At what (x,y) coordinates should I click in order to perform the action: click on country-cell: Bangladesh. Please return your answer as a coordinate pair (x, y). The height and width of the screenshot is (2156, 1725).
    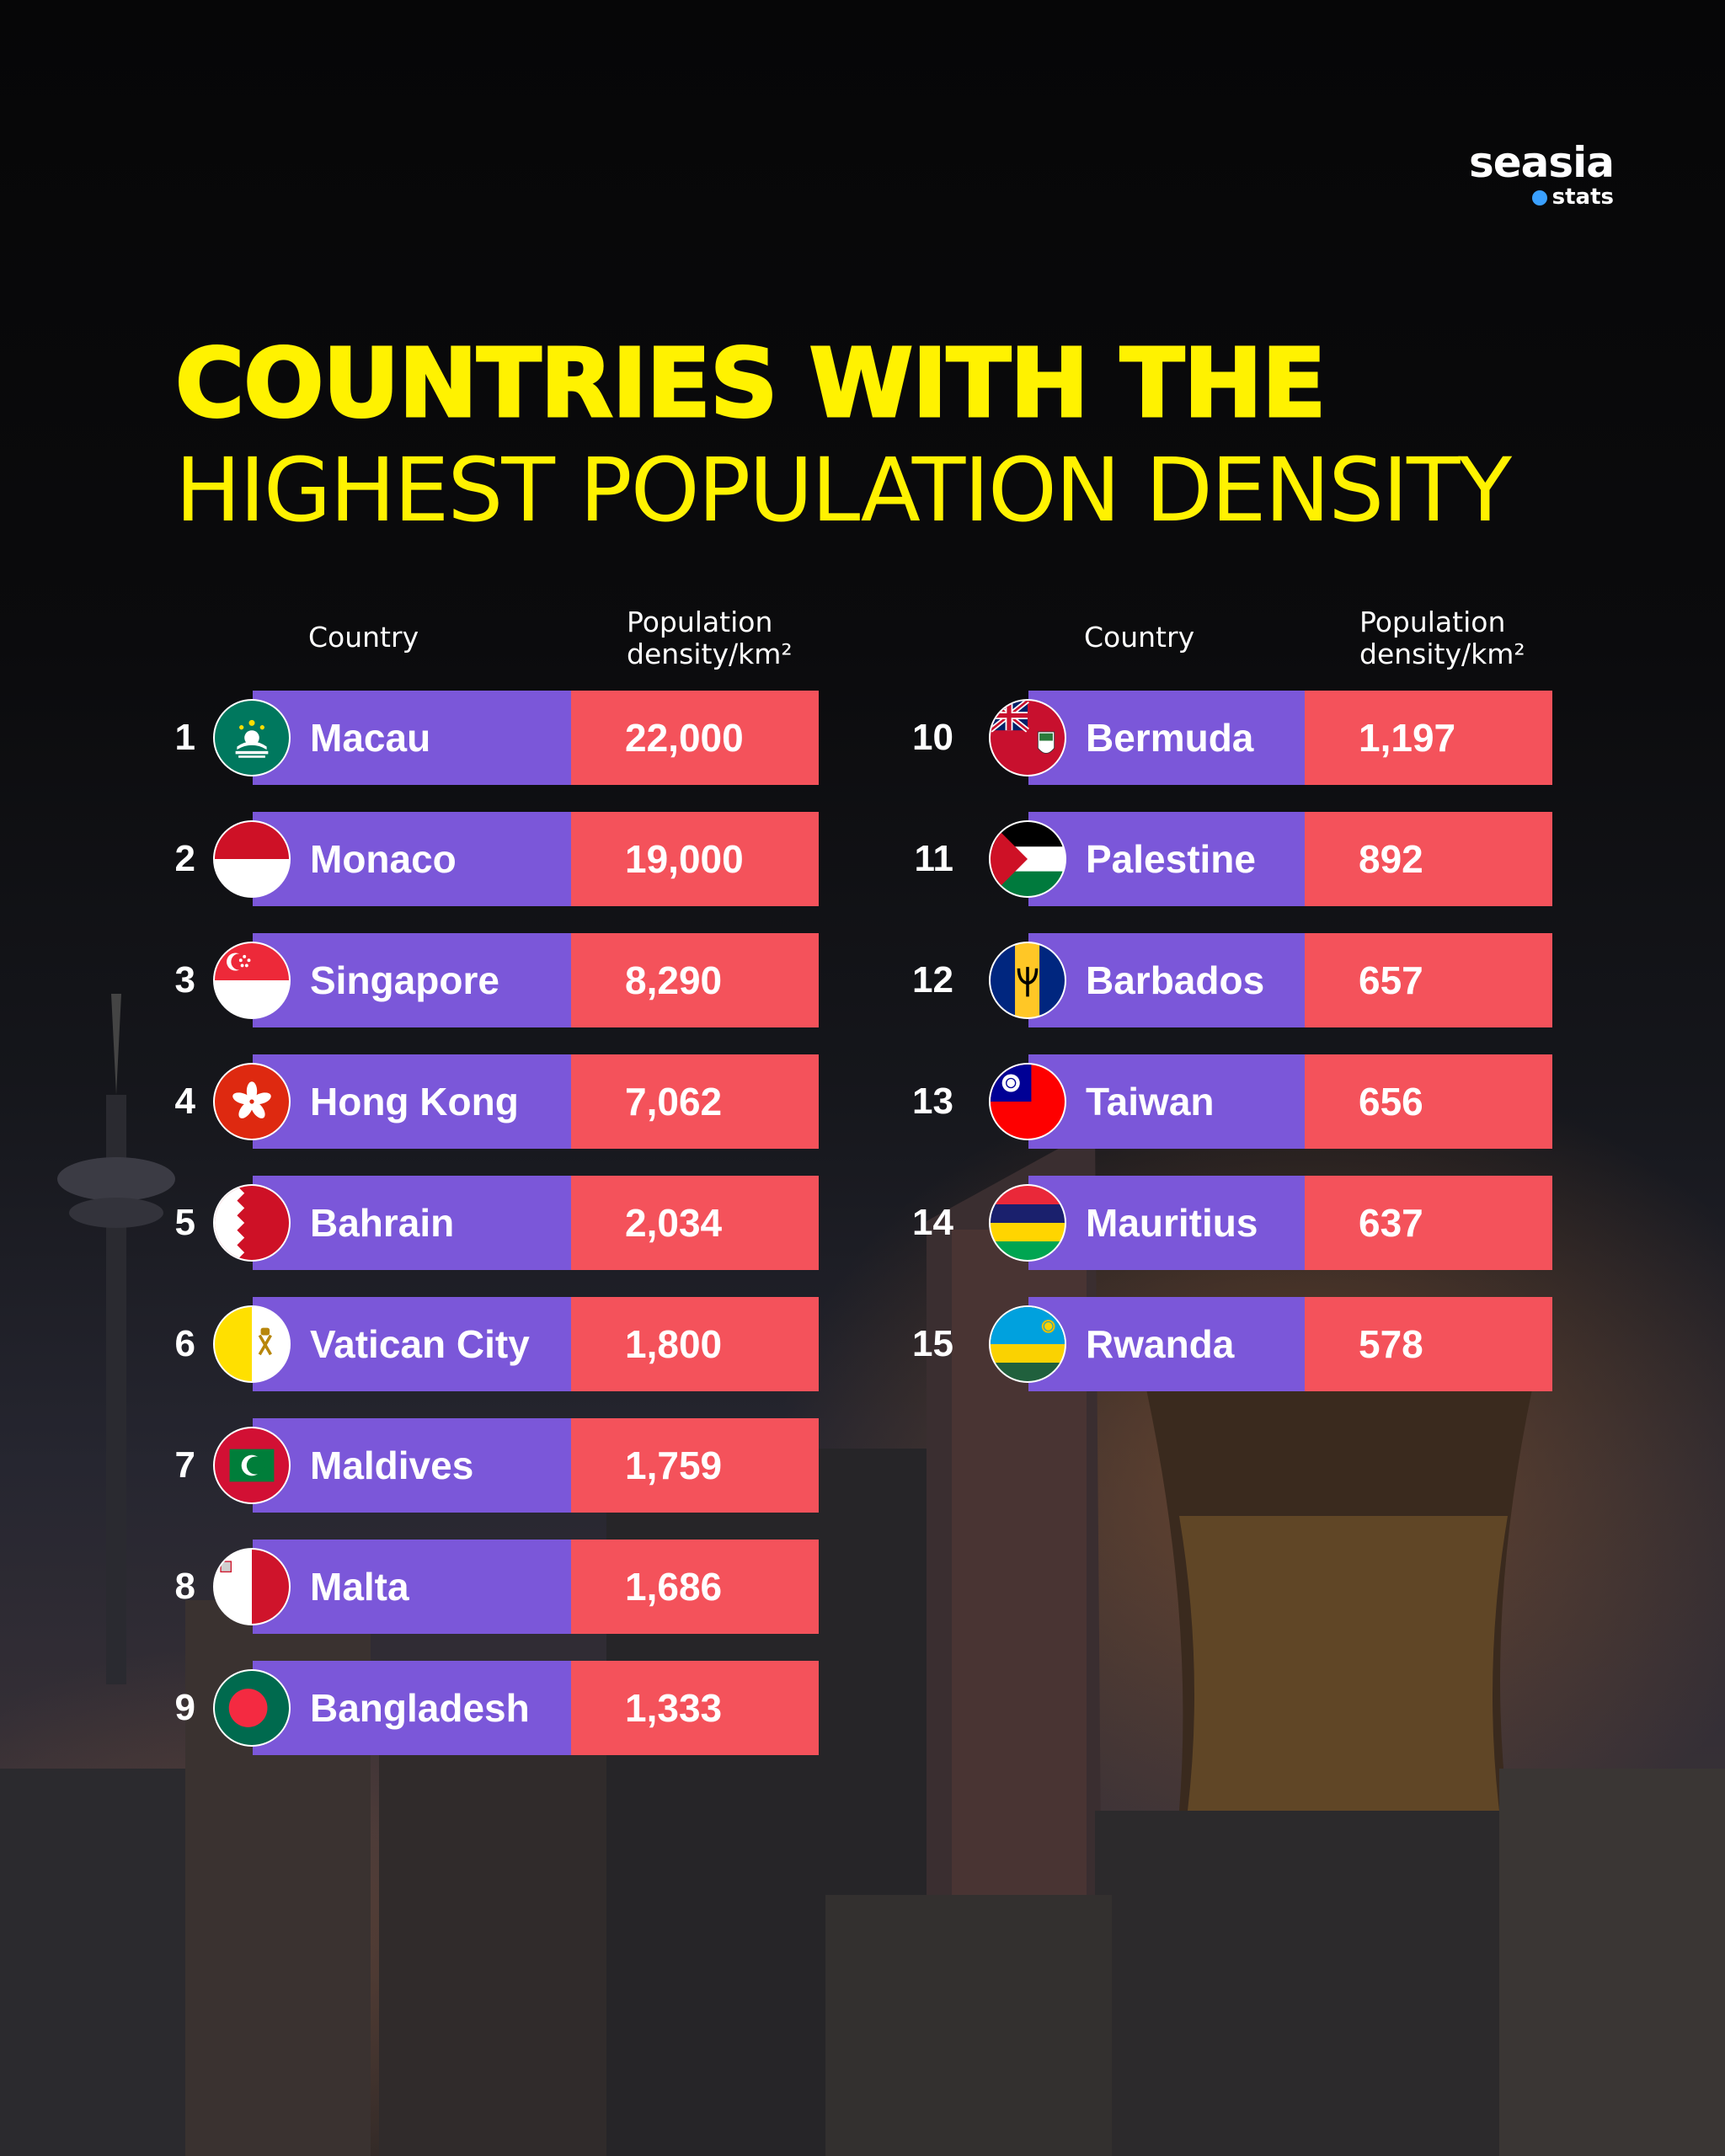
    Looking at the image, I should click on (412, 1708).